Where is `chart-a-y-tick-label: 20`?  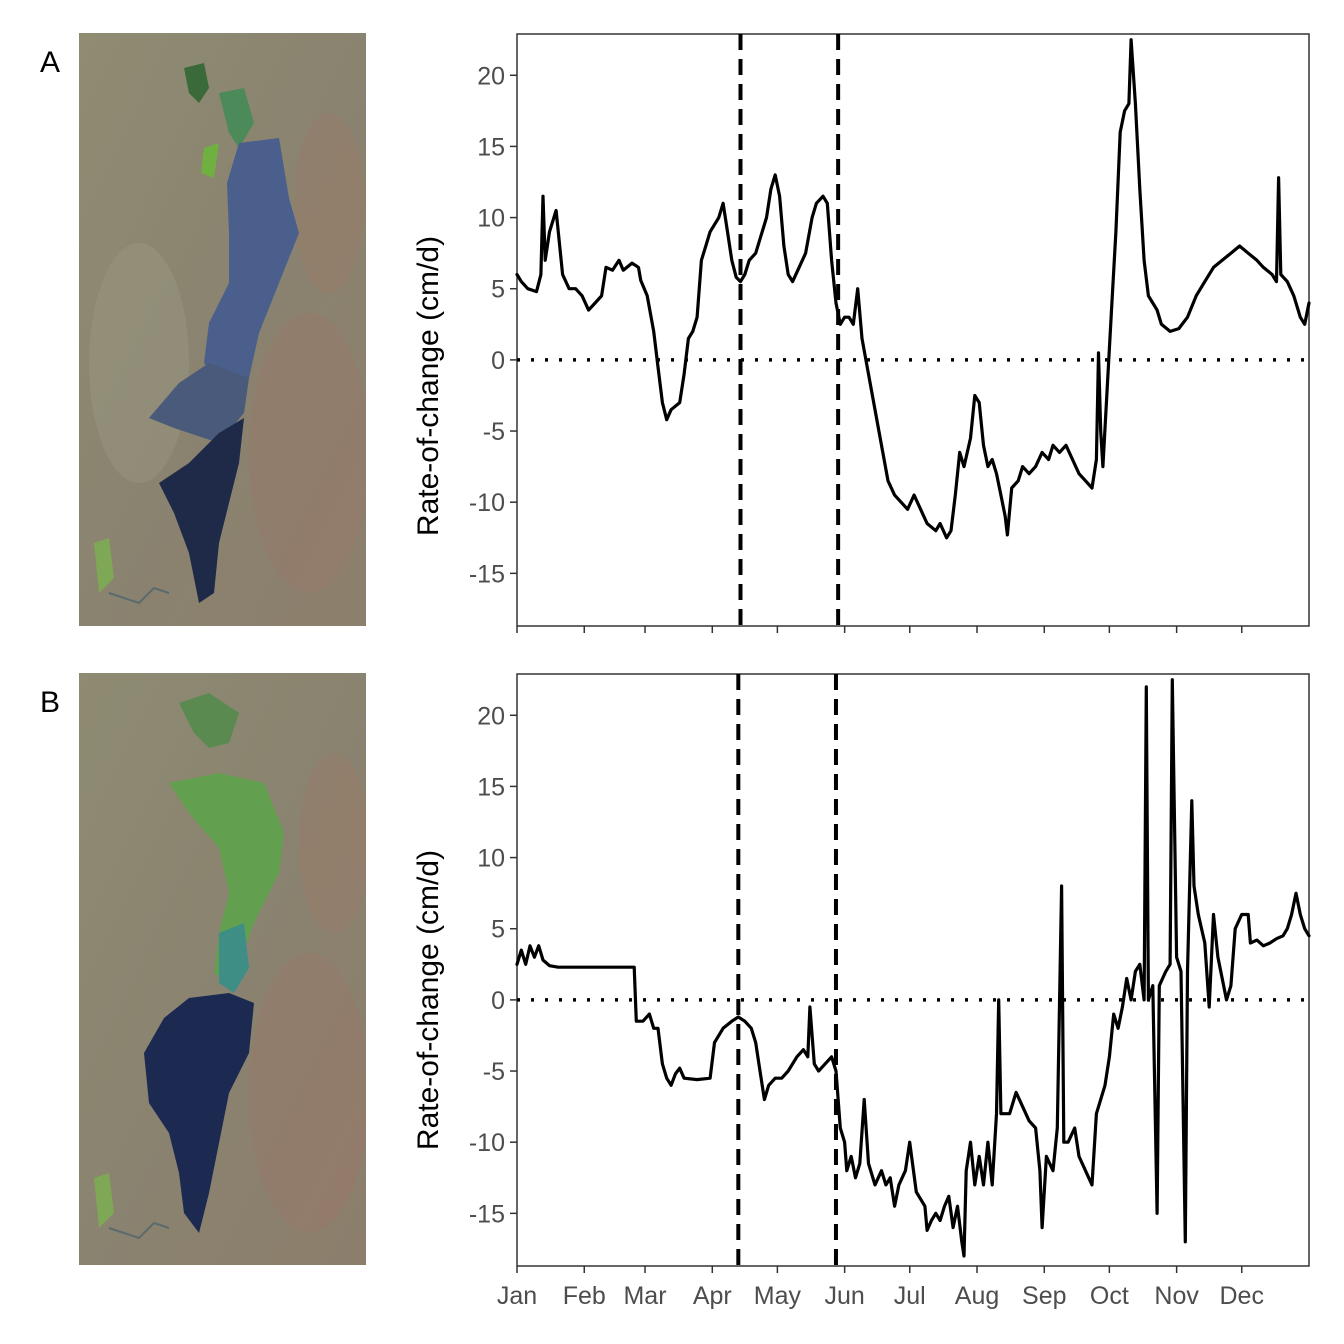 chart-a-y-tick-label: 20 is located at coordinates (491, 76).